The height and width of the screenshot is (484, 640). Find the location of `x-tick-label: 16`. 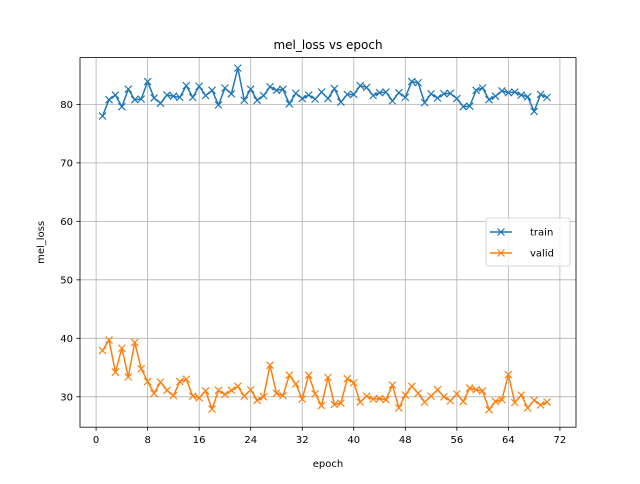

x-tick-label: 16 is located at coordinates (199, 440).